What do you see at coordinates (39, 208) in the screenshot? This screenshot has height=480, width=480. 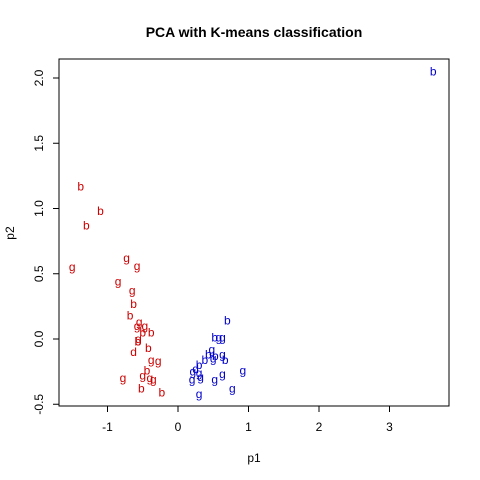 I see `y-tick-label: 1.0` at bounding box center [39, 208].